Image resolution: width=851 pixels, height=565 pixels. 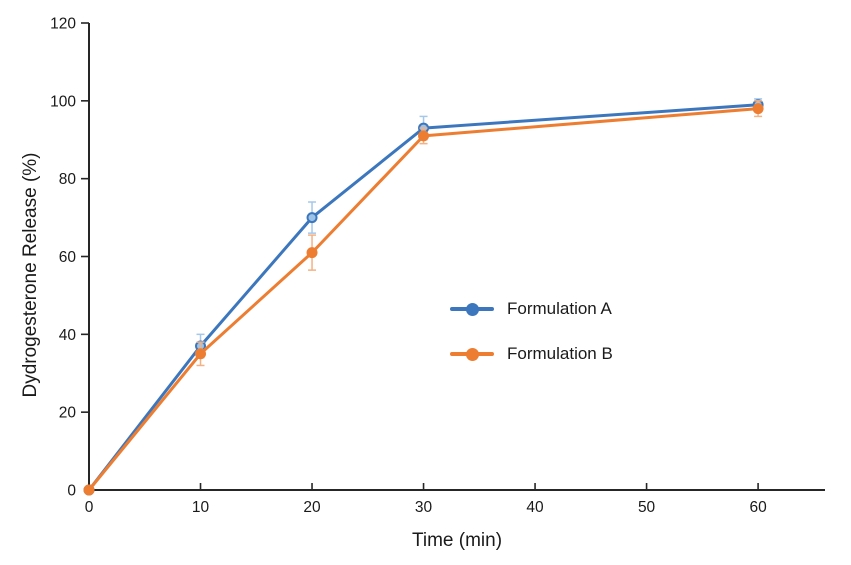 I want to click on x-axis-title: Time (min), so click(x=457, y=540).